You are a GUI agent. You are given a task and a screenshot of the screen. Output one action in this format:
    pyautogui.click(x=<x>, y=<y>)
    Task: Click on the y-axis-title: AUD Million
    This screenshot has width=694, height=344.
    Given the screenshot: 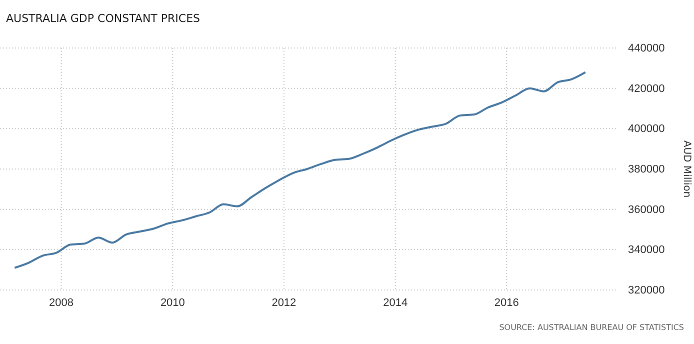 What is the action you would take?
    pyautogui.click(x=686, y=169)
    